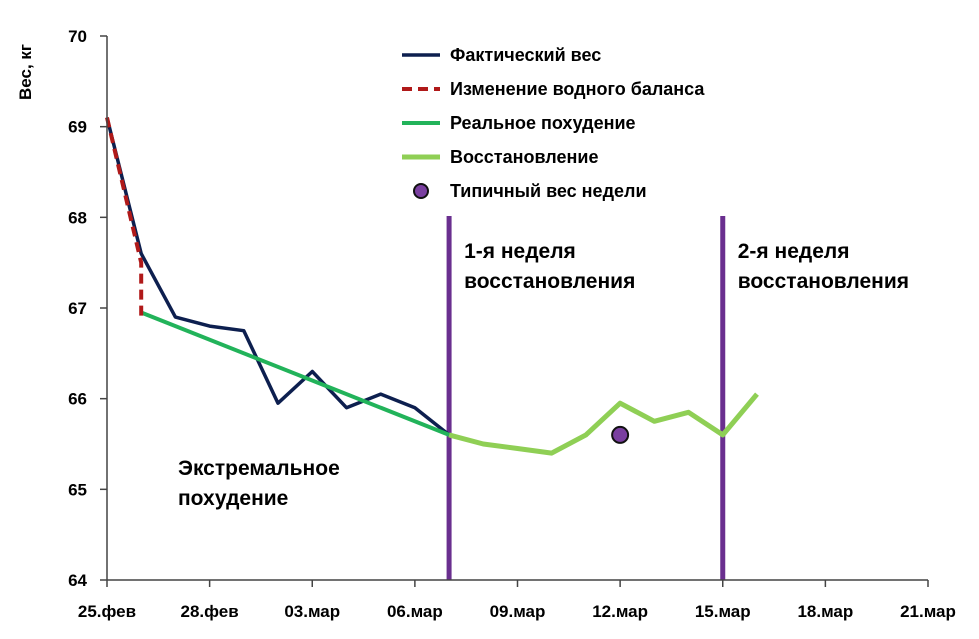  What do you see at coordinates (518, 611) in the screenshot?
I see `x-tick-label: 09.мар` at bounding box center [518, 611].